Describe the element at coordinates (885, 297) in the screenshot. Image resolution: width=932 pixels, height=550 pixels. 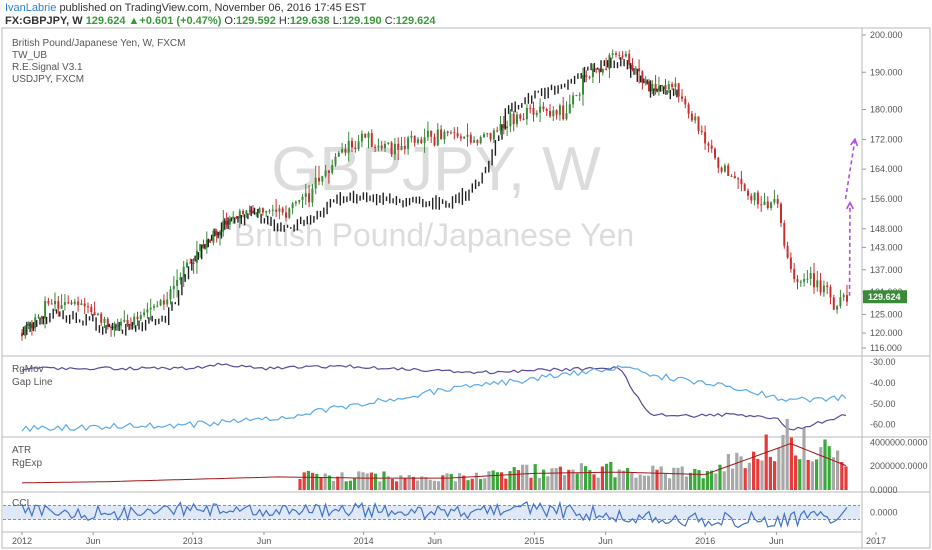
I see `last-price-tag-bg` at that location.